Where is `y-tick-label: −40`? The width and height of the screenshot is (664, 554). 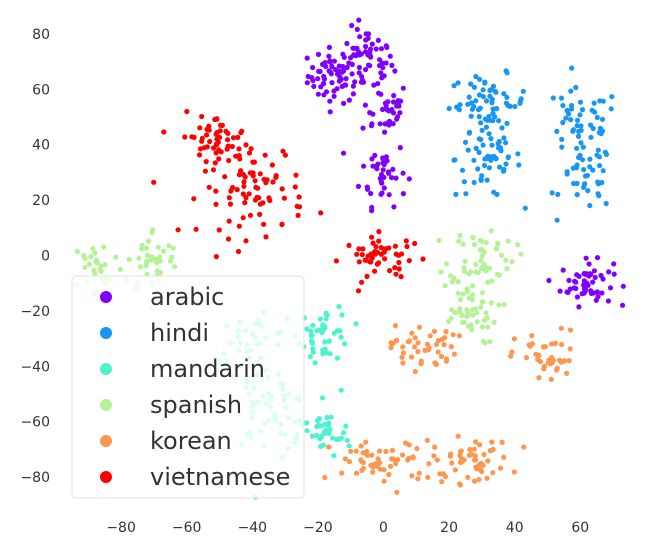 y-tick-label: −40 is located at coordinates (35, 367).